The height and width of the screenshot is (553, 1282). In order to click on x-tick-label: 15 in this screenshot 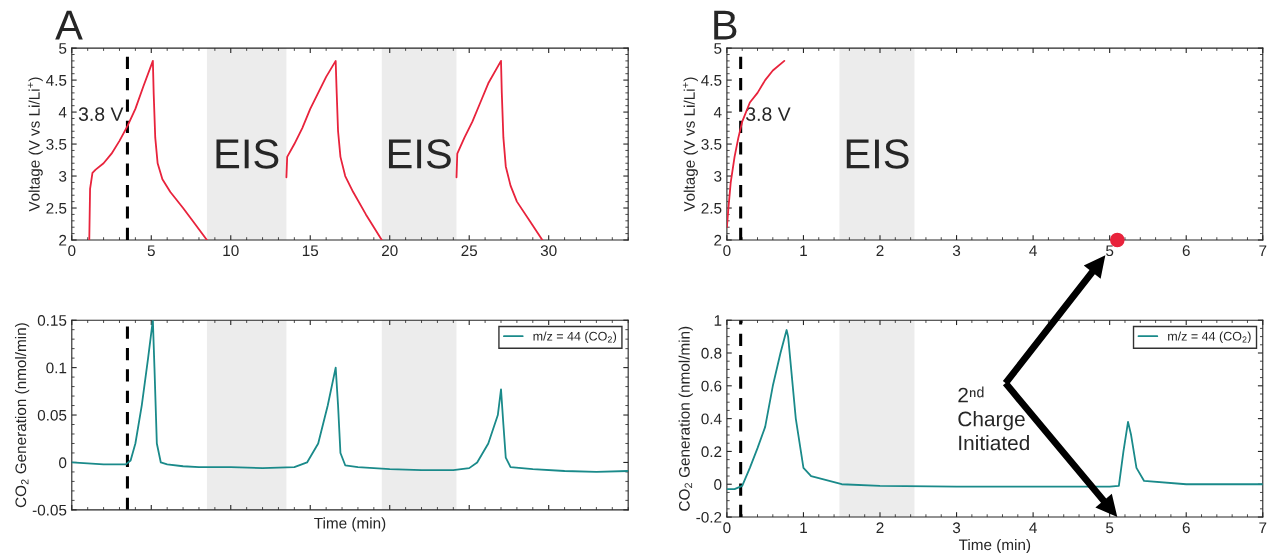, I will do `click(310, 251)`.